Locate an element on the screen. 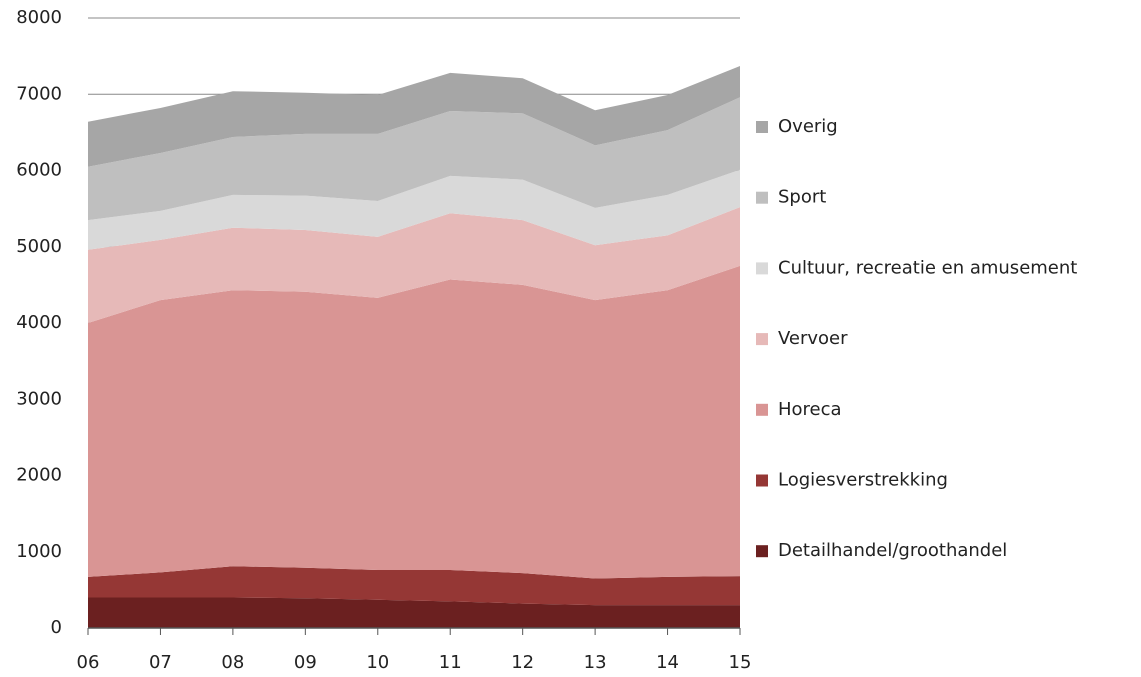 The image size is (1141, 677). y-tick-label: 3000 is located at coordinates (39, 398).